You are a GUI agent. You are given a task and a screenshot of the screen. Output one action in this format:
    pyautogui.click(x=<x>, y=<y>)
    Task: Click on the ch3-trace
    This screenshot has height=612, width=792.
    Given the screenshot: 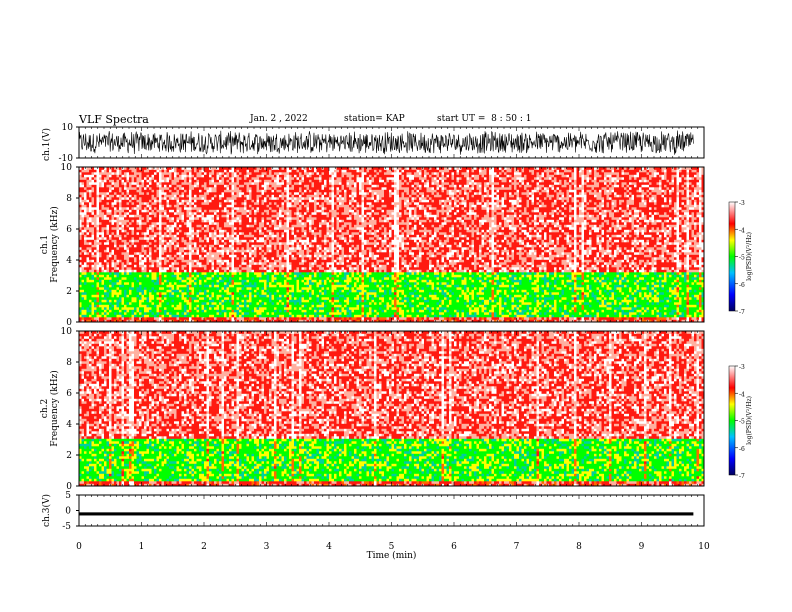 What is the action you would take?
    pyautogui.click(x=386, y=514)
    